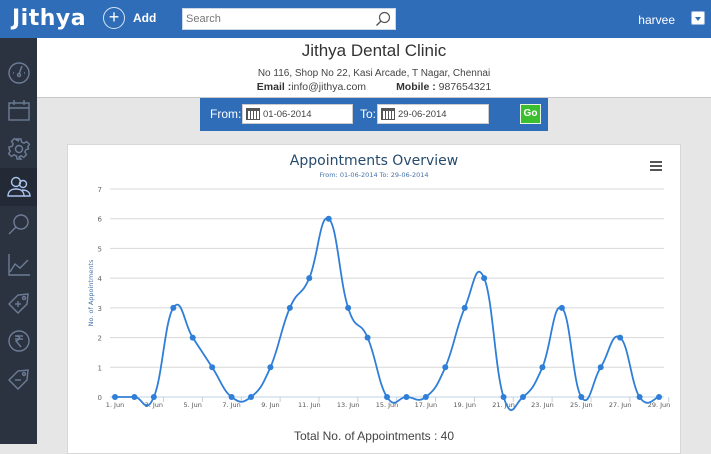 This screenshot has width=711, height=454. What do you see at coordinates (329, 87) in the screenshot?
I see `clinic-email: info@jithya.com` at bounding box center [329, 87].